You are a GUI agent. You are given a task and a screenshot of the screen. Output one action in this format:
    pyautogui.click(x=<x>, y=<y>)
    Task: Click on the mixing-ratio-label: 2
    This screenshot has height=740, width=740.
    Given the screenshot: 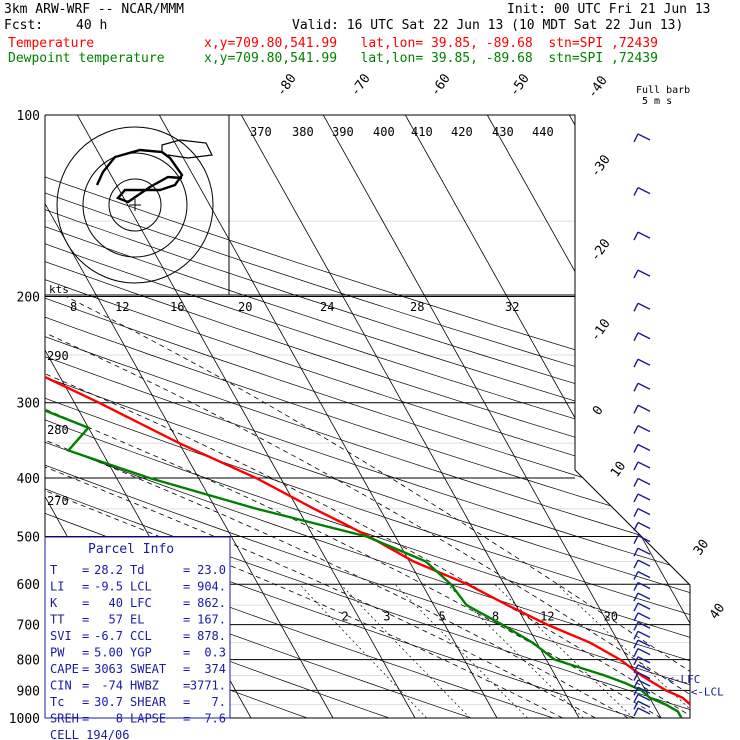 What is the action you would take?
    pyautogui.click(x=345, y=617)
    